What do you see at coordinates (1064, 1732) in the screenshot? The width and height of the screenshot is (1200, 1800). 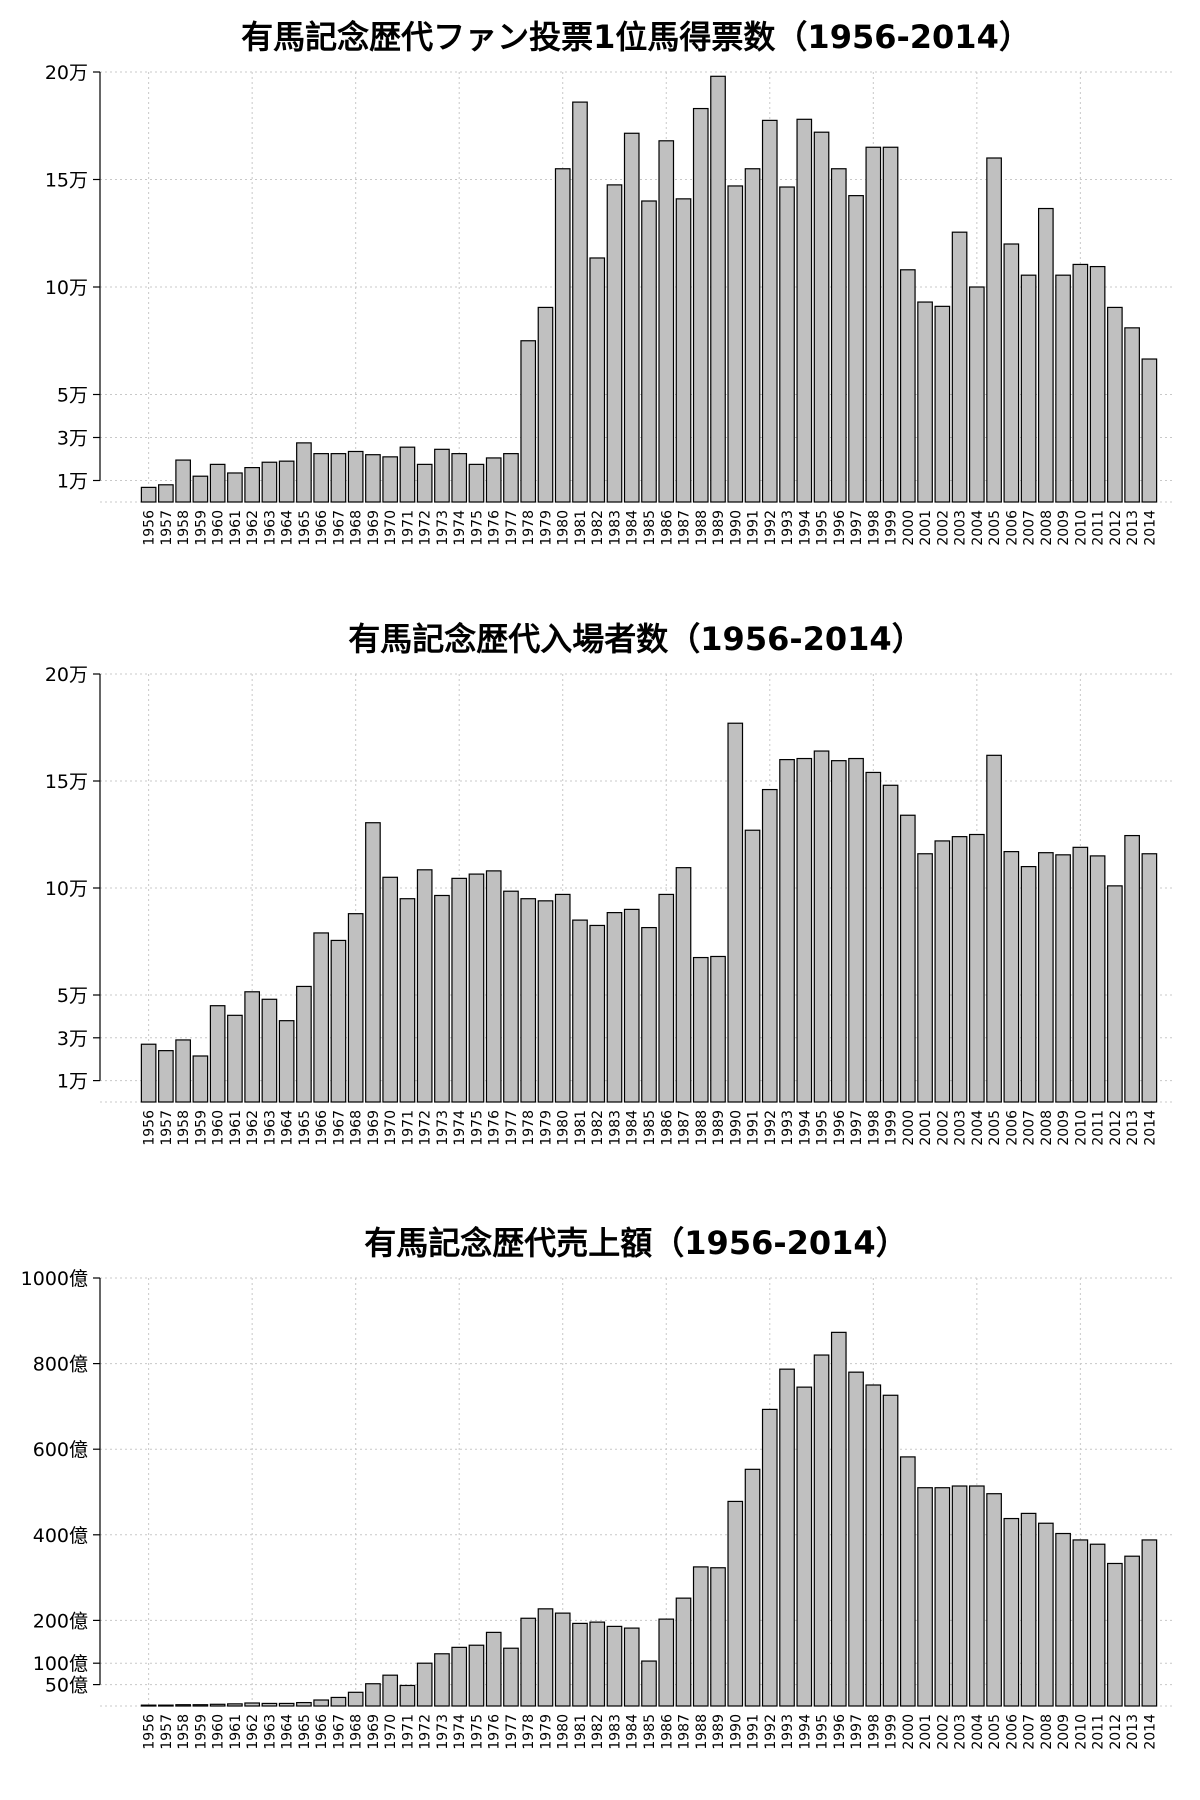 I see `x-tick-label: 2009` at bounding box center [1064, 1732].